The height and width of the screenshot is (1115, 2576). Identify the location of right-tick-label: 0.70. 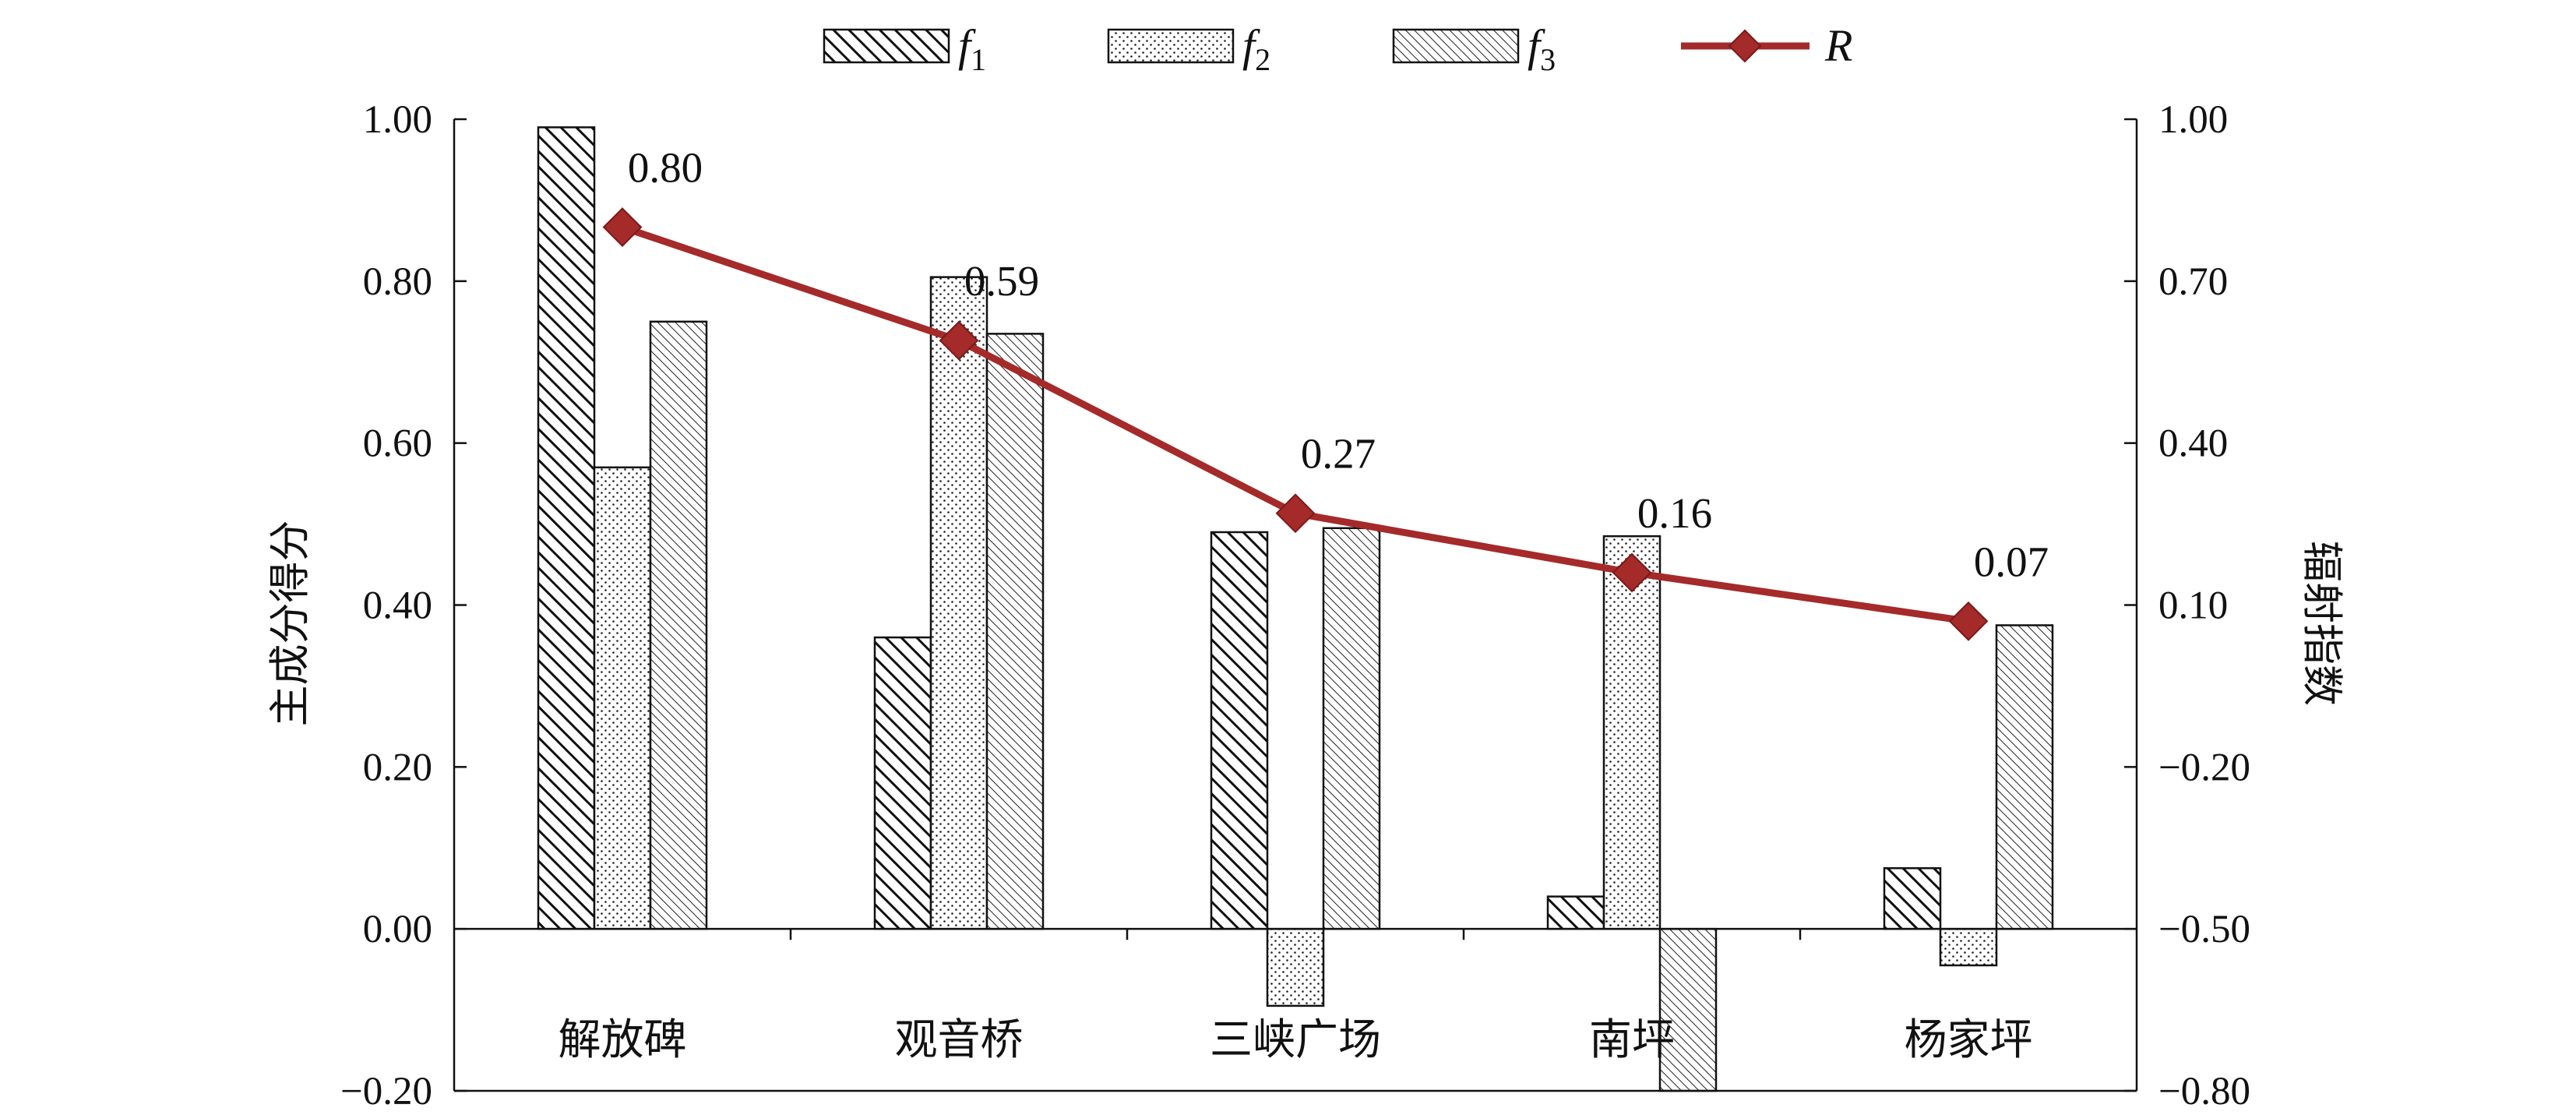
(2193, 282).